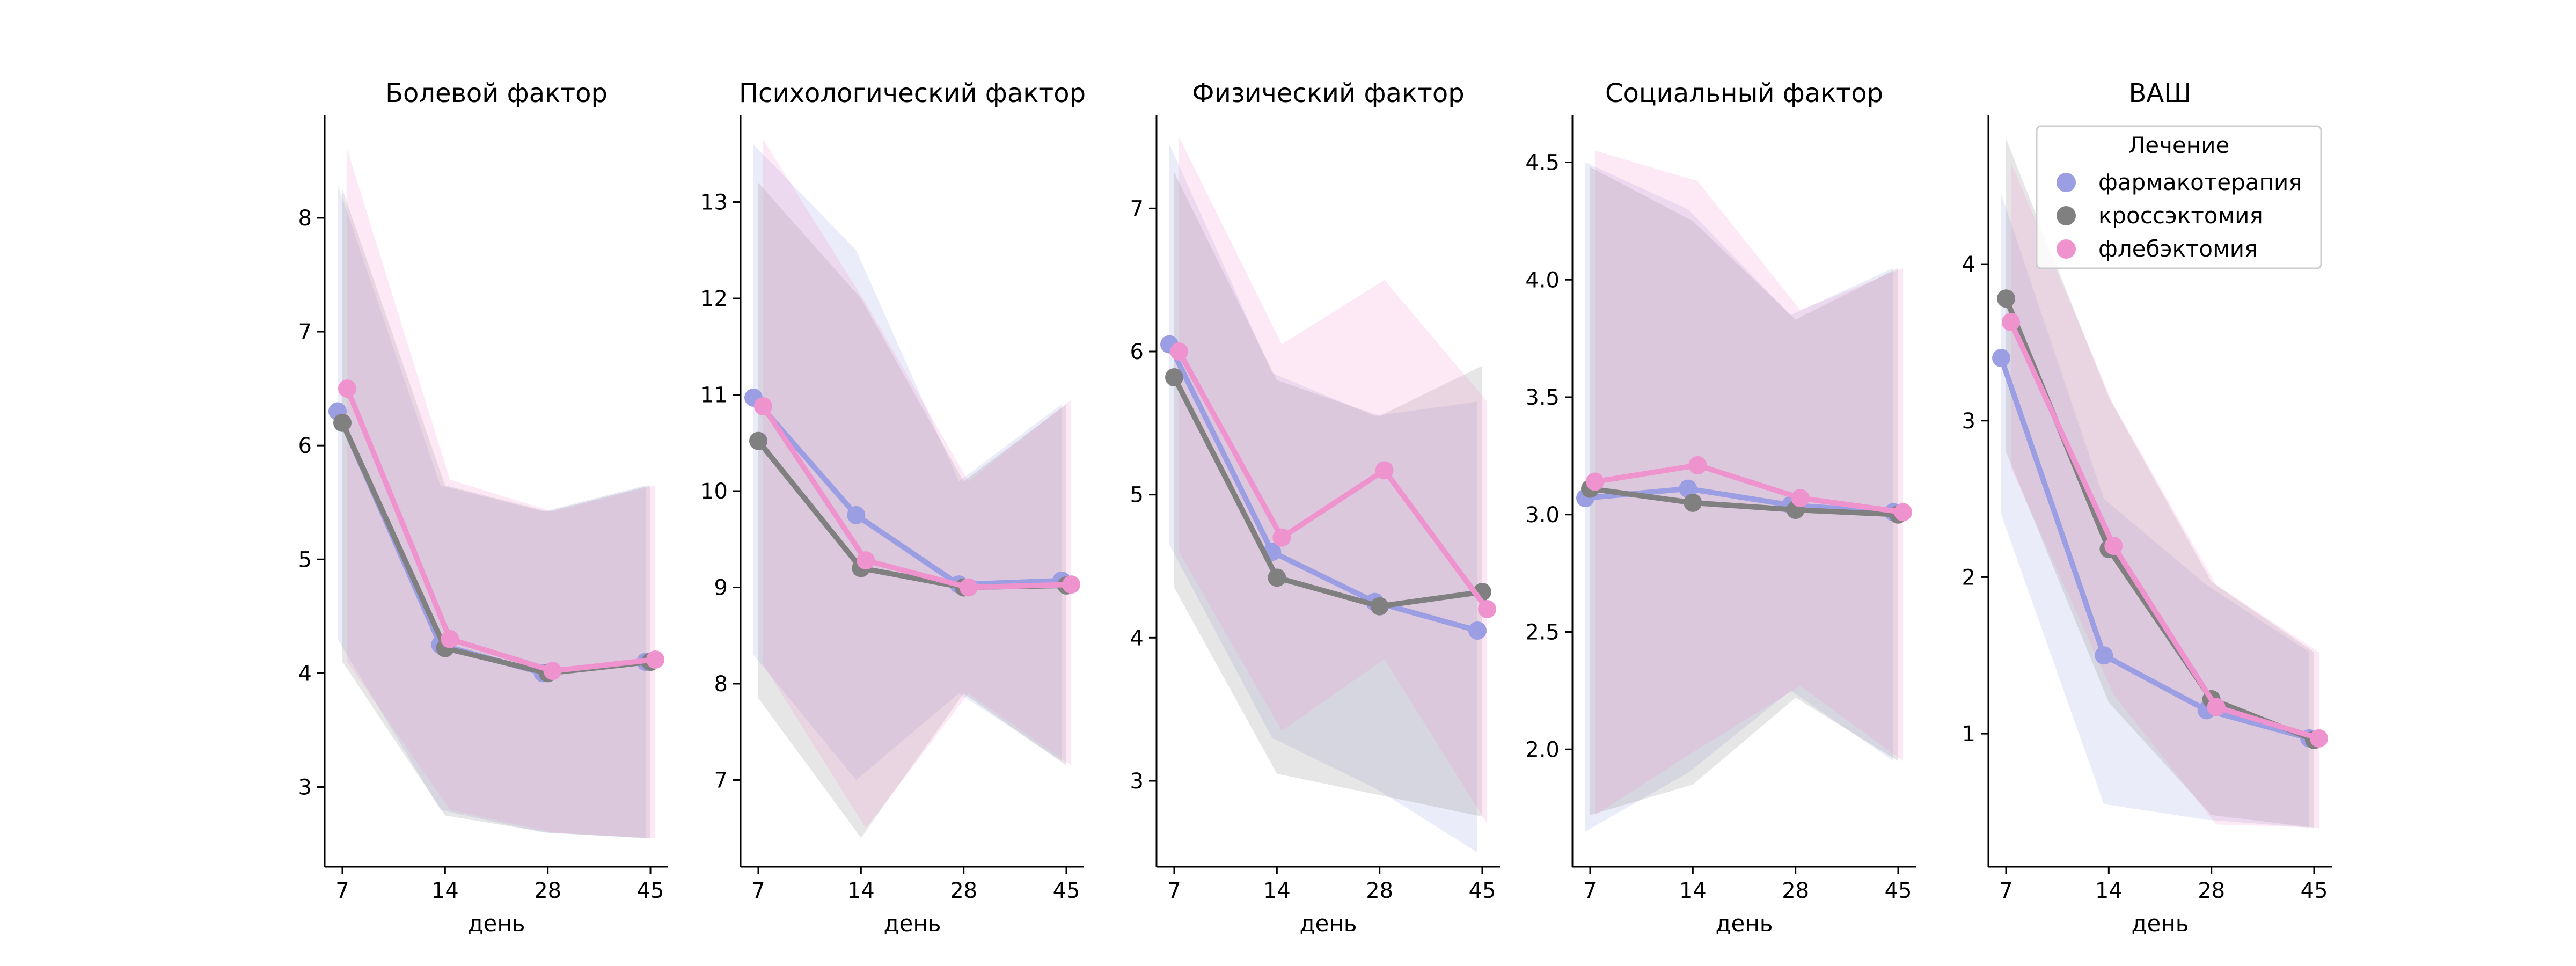  I want to click on y-tick-label: 8, so click(721, 684).